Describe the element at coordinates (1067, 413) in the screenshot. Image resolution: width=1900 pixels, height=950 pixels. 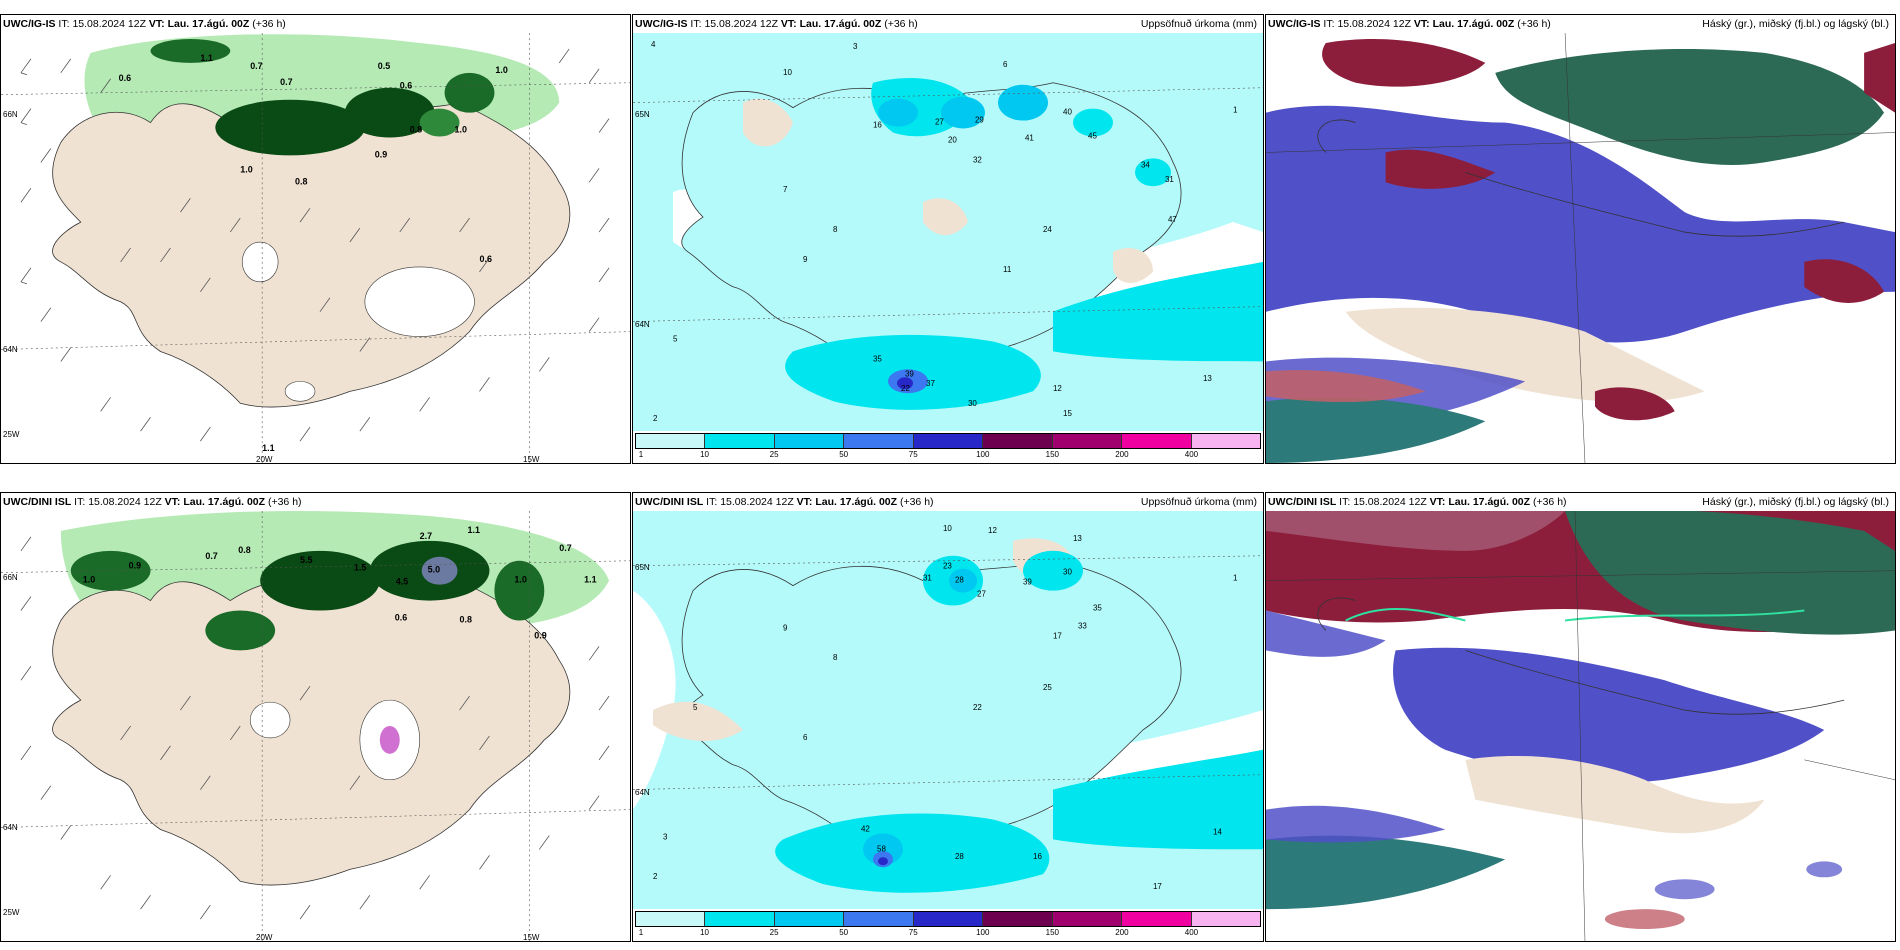
I see `value-label: 15` at that location.